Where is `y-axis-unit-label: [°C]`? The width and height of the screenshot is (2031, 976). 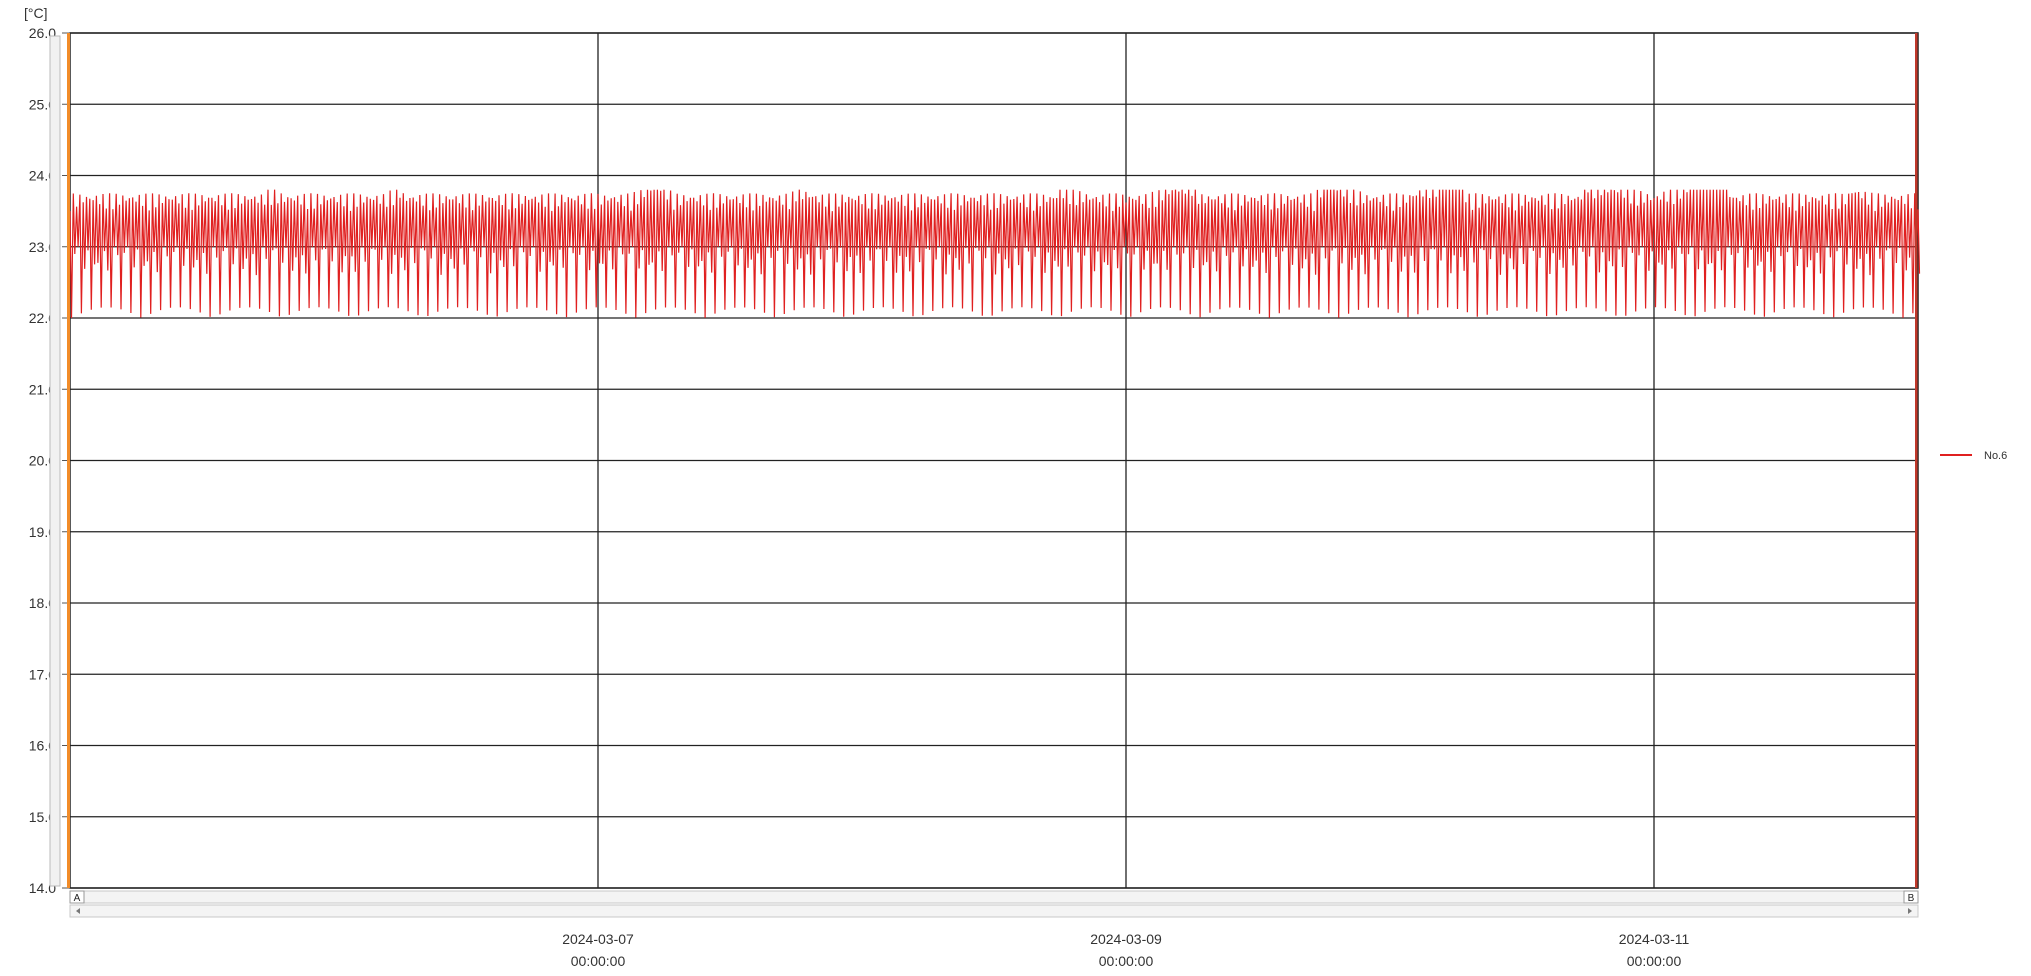 y-axis-unit-label: [°C] is located at coordinates (36, 13).